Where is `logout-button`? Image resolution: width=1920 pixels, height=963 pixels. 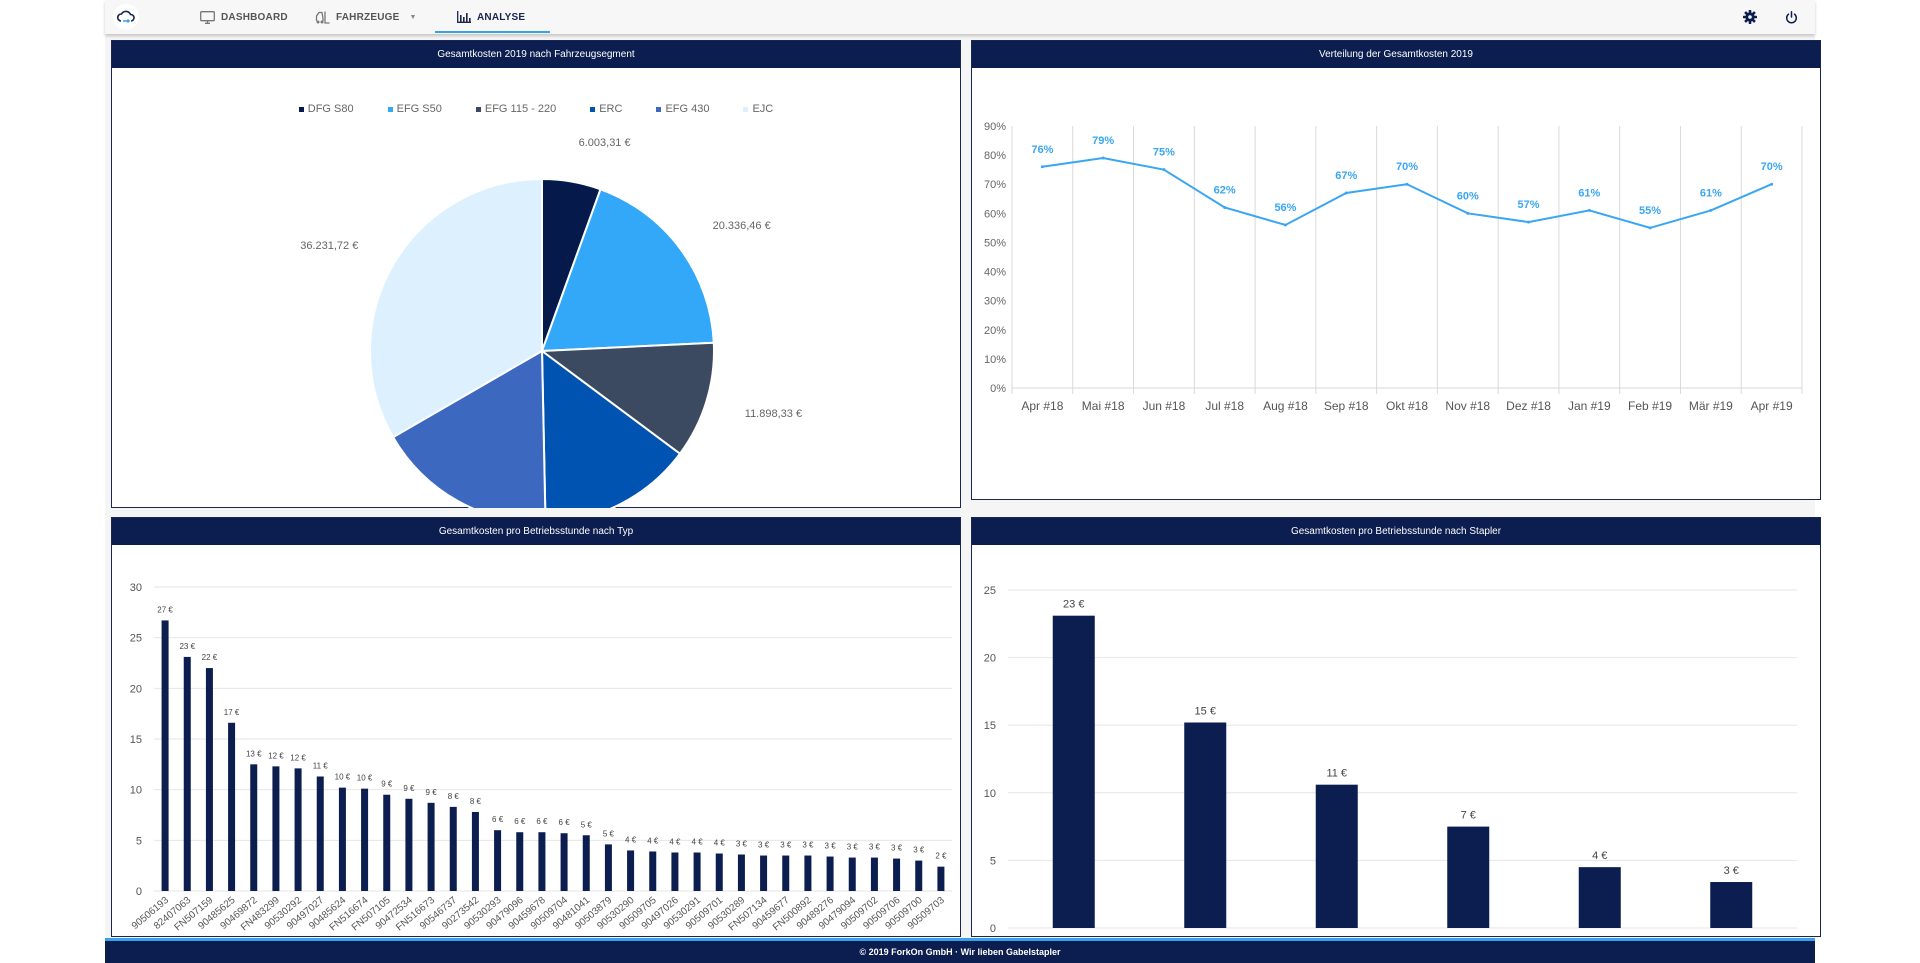
logout-button is located at coordinates (1791, 17).